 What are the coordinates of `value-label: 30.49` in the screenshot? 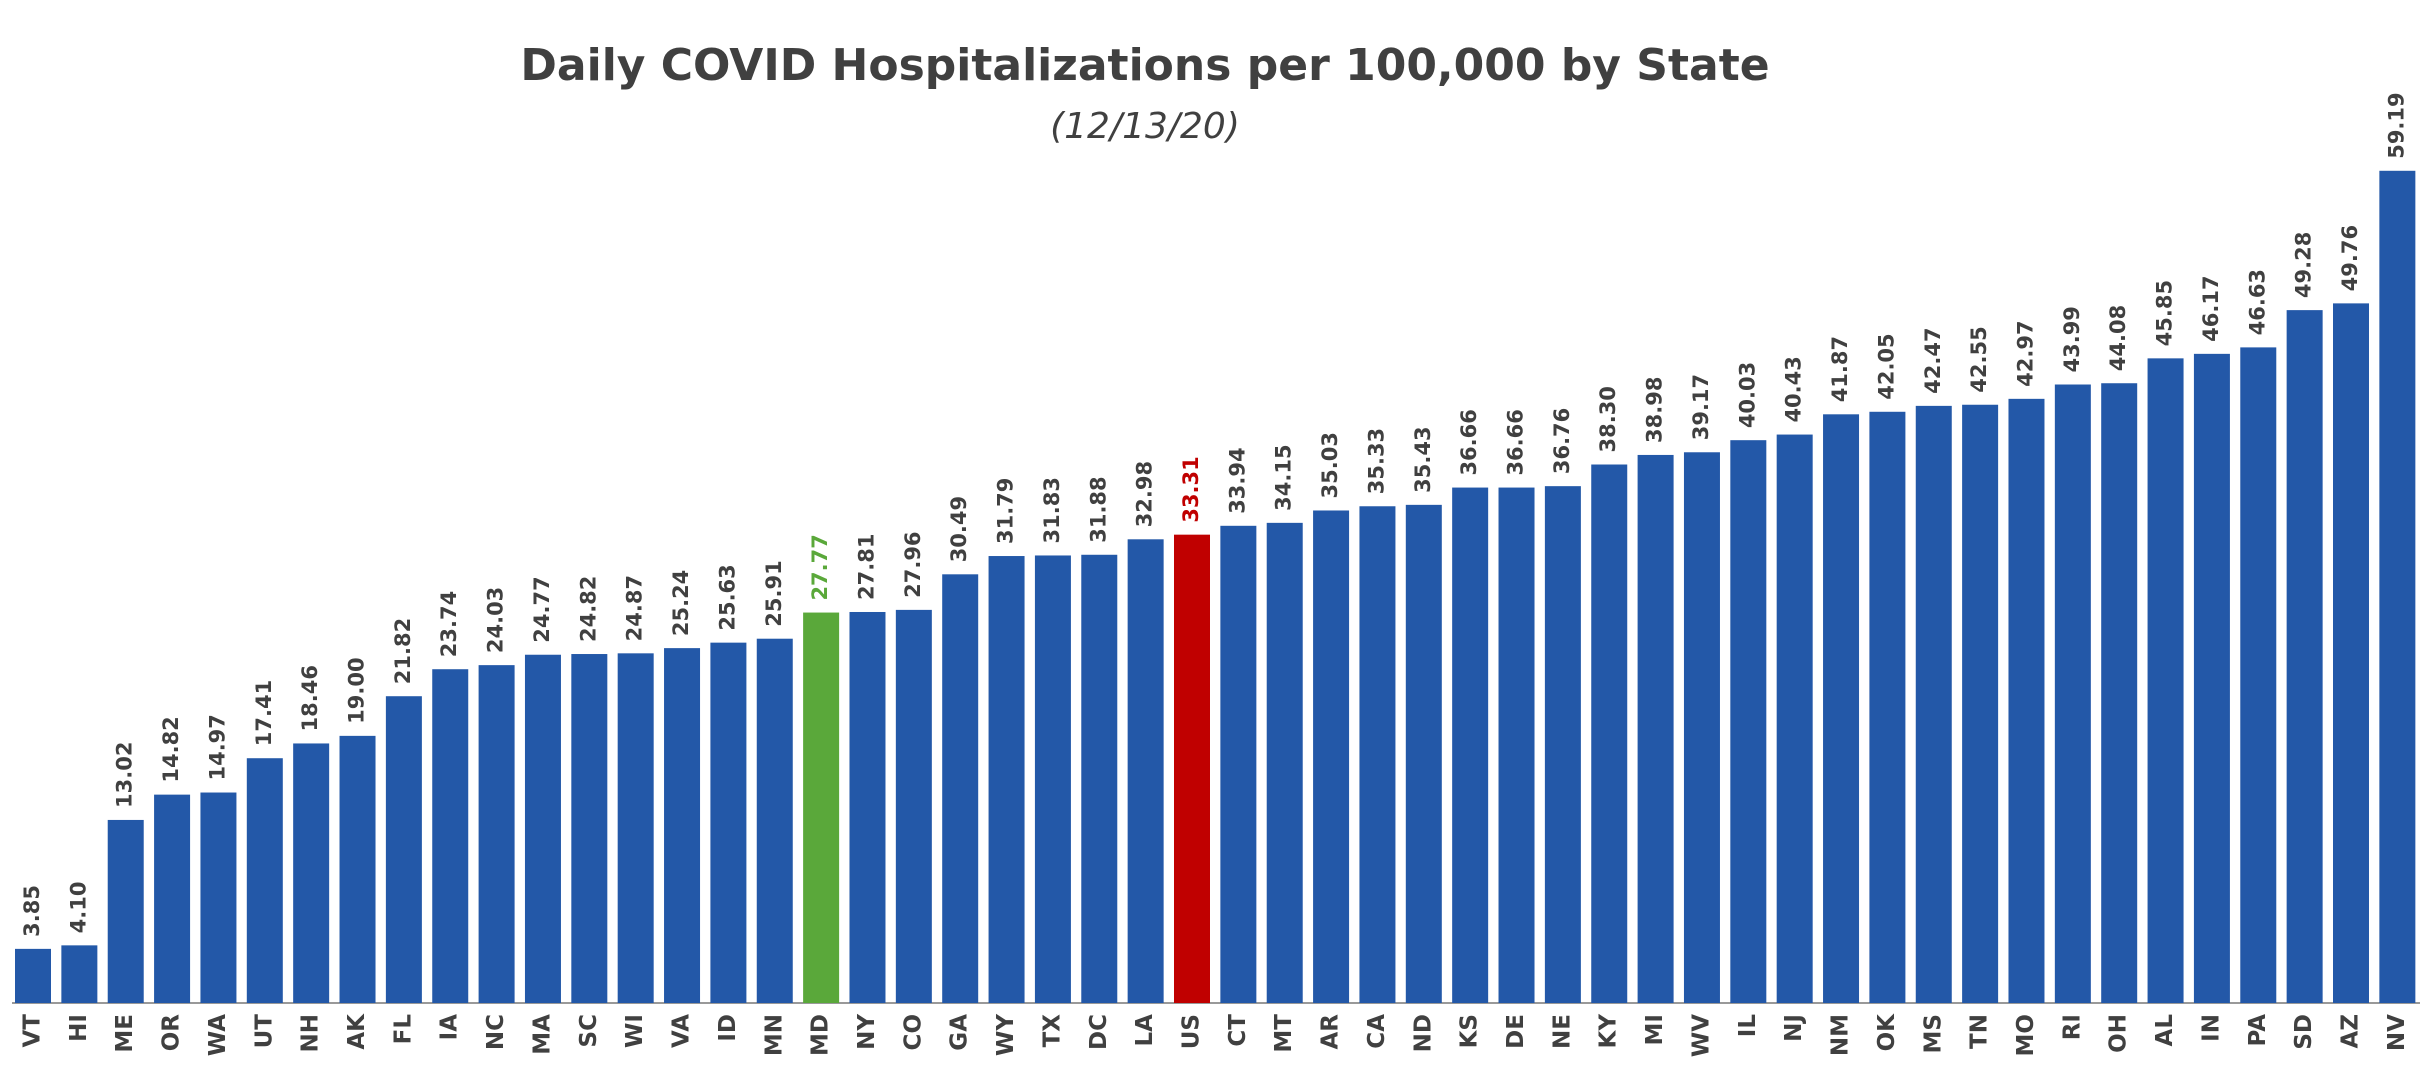 It's located at (959, 529).